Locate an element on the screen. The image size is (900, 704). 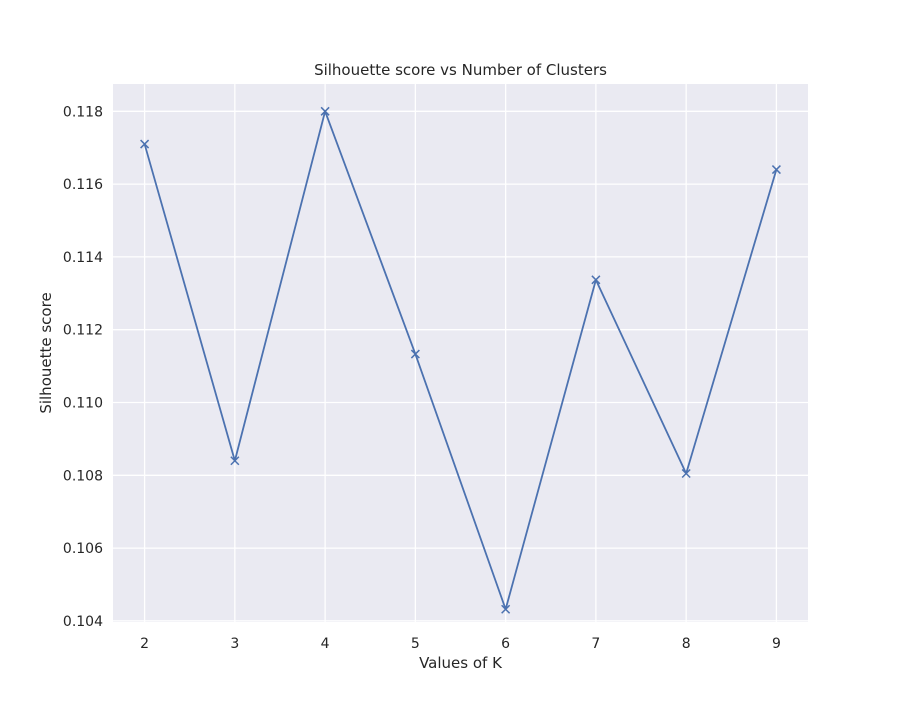
x-tick-label: 8 is located at coordinates (686, 644).